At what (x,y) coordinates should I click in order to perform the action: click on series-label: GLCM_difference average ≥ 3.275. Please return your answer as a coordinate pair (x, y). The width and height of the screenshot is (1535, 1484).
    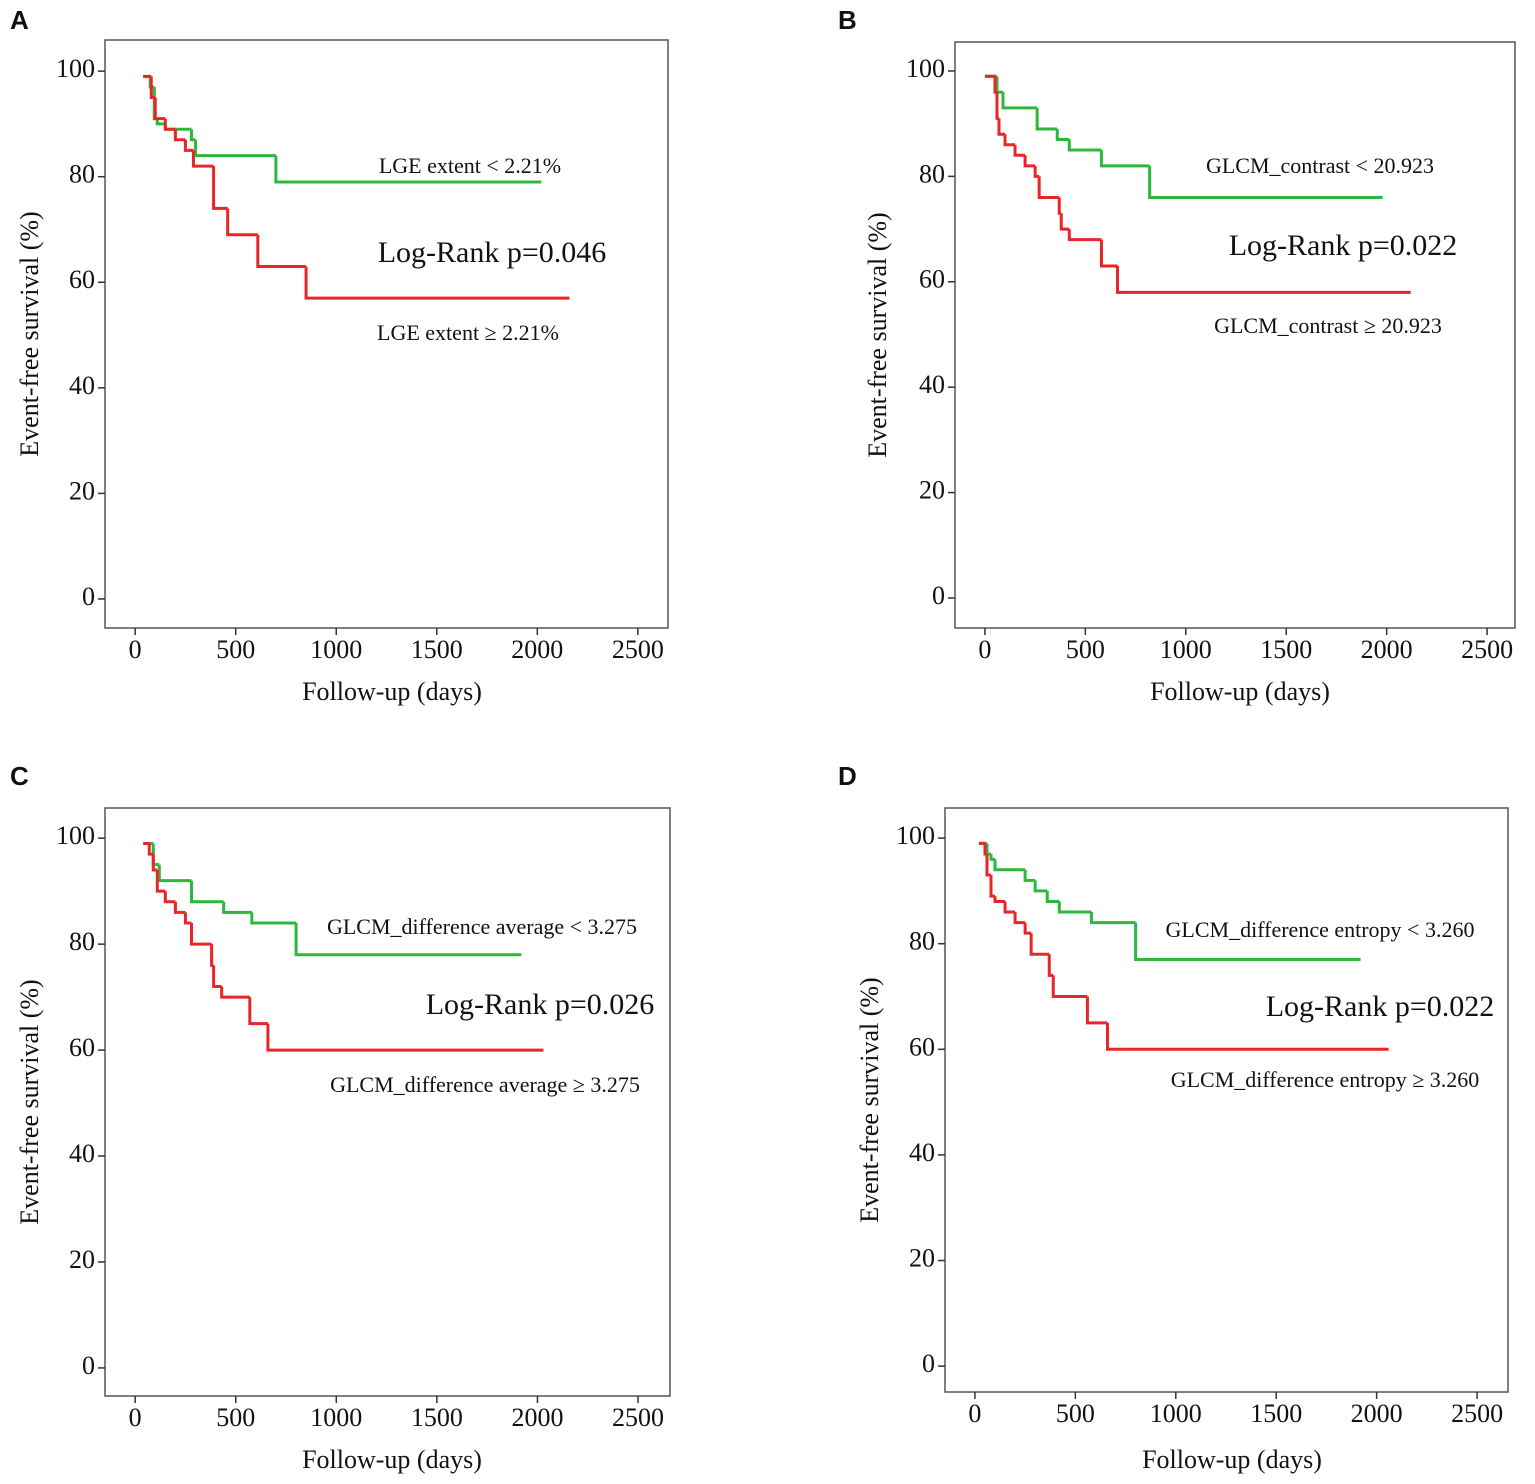
    Looking at the image, I should click on (485, 1084).